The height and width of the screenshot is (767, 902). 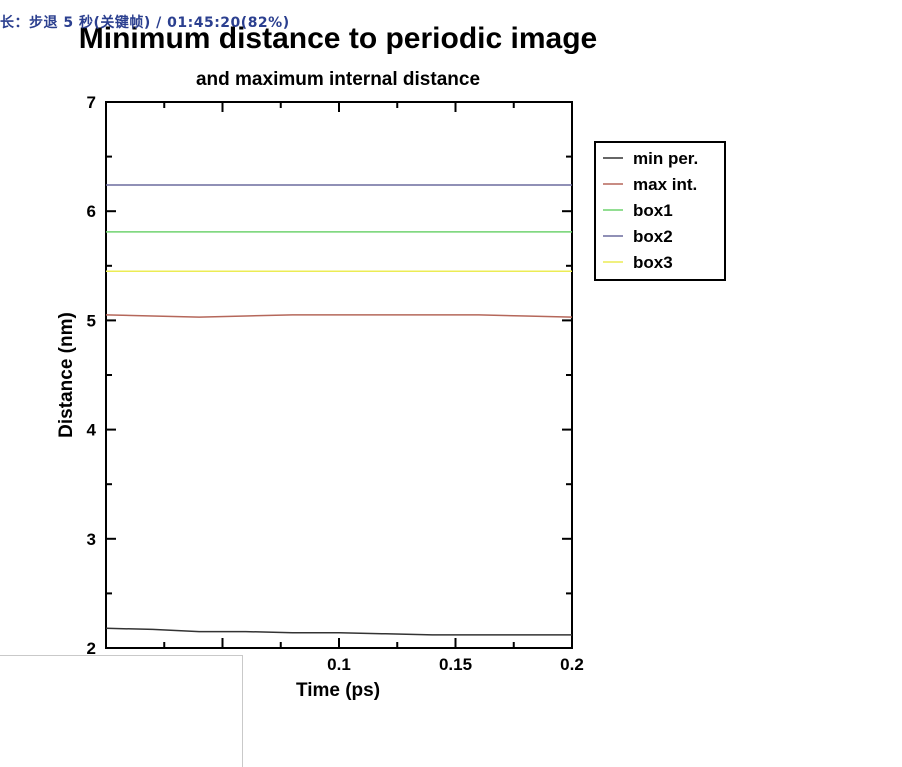 I want to click on series-line-min-per, so click(x=338, y=631).